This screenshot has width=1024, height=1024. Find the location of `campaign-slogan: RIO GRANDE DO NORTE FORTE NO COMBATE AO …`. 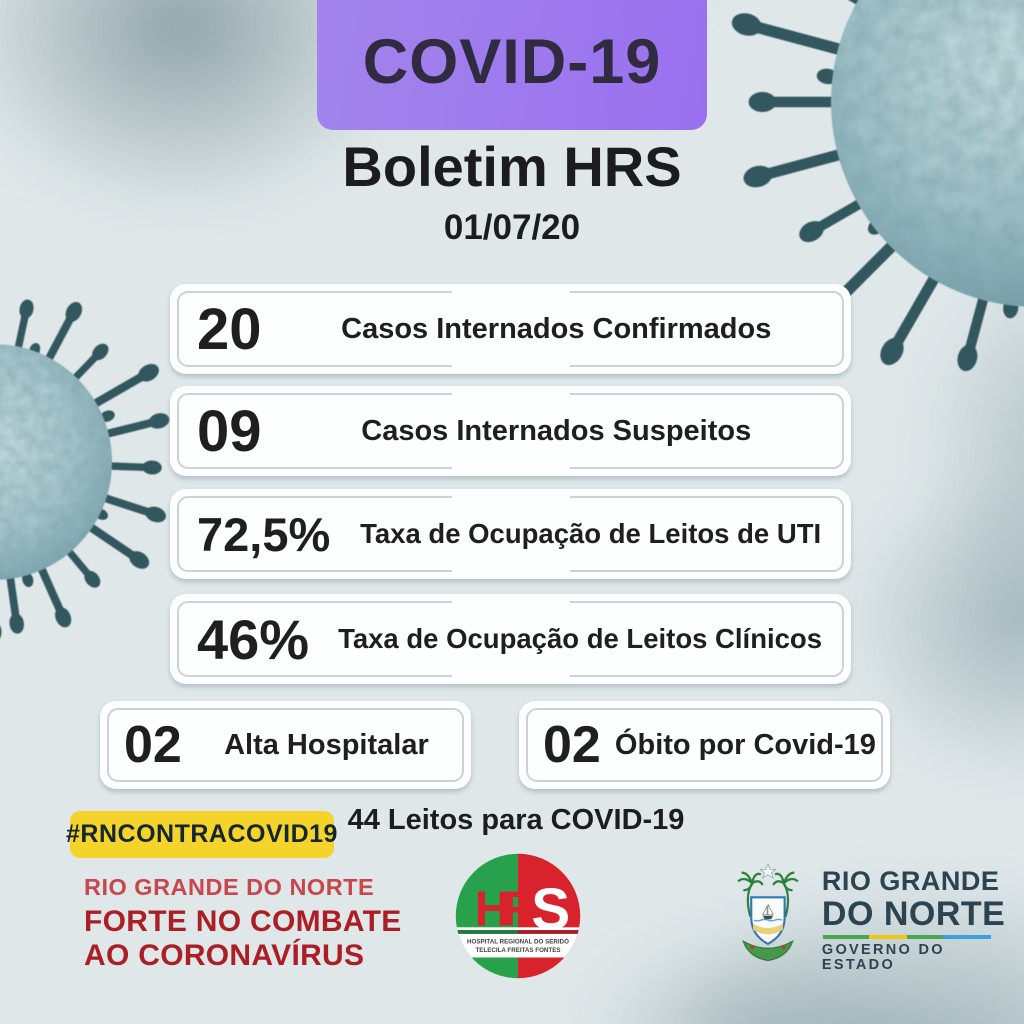

campaign-slogan: RIO GRANDE DO NORTE FORTE NO COMBATE AO … is located at coordinates (243, 924).